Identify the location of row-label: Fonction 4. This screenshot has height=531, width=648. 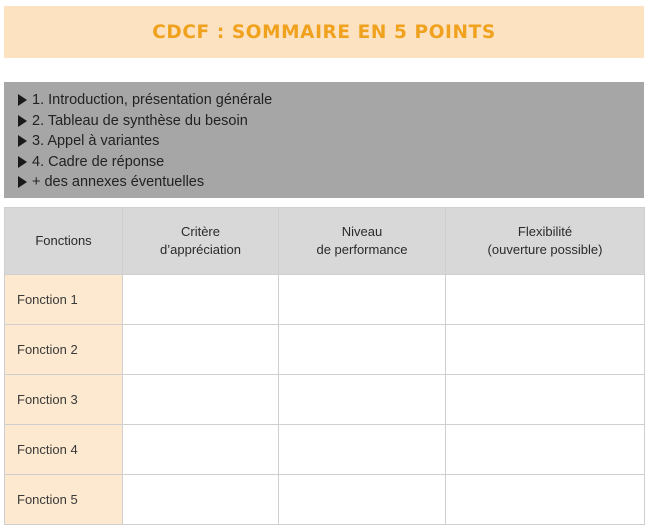
(63, 449).